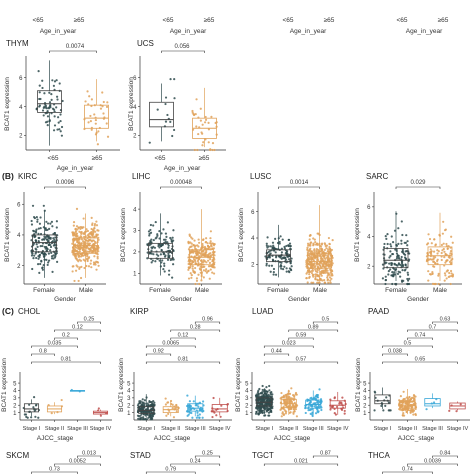 This screenshot has width=474, height=474. I want to click on chart-title: CHOL, so click(29, 311).